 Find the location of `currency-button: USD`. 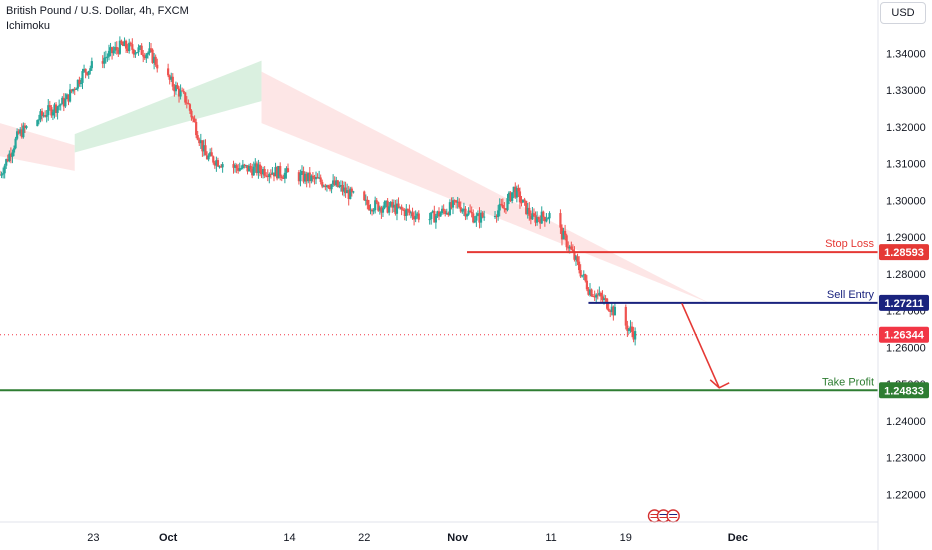

currency-button: USD is located at coordinates (903, 13).